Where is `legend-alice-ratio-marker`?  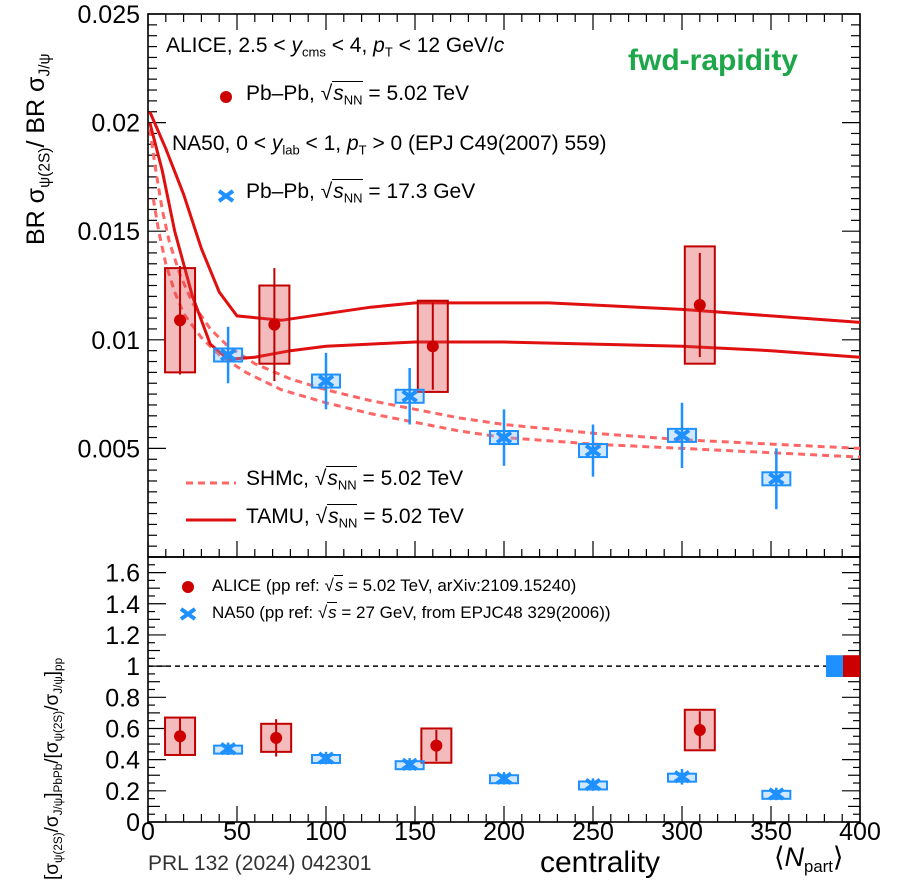
legend-alice-ratio-marker is located at coordinates (188, 587).